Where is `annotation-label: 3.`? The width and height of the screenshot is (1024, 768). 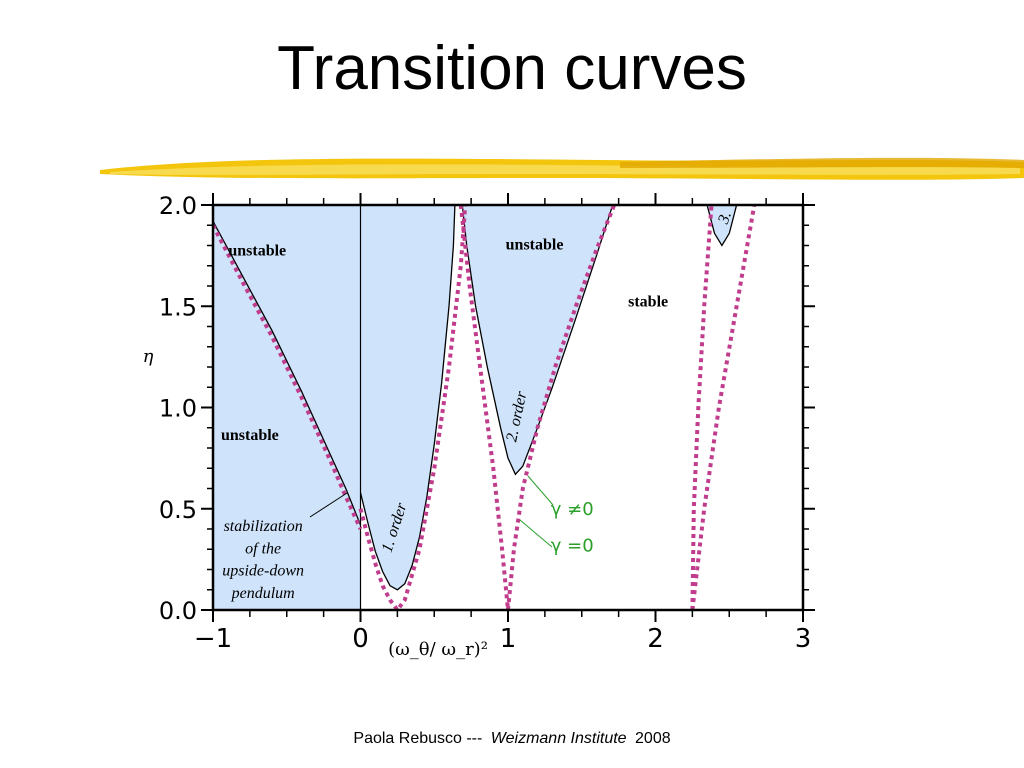
annotation-label: 3. is located at coordinates (725, 218).